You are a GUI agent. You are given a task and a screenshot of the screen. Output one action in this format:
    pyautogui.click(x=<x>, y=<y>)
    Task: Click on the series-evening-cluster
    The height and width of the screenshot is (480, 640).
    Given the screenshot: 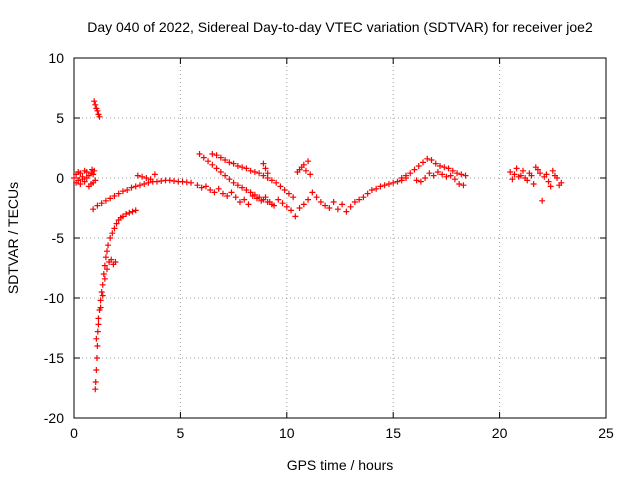 What is the action you would take?
    pyautogui.click(x=536, y=184)
    